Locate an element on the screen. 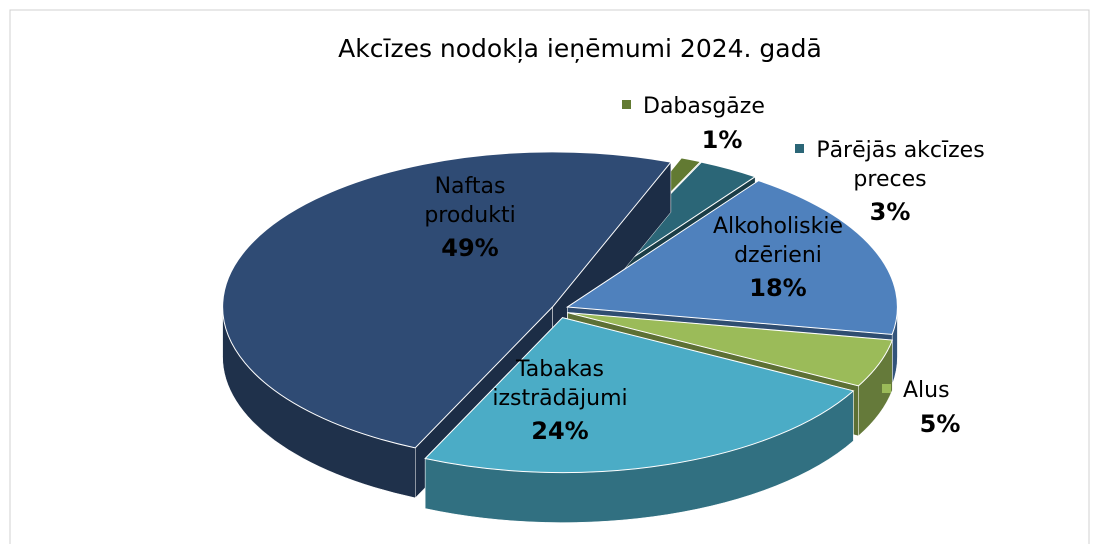 This screenshot has width=1100, height=544. chart-title: Akcīzes nodokļa ieņēmumi 2024. gadā is located at coordinates (580, 48).